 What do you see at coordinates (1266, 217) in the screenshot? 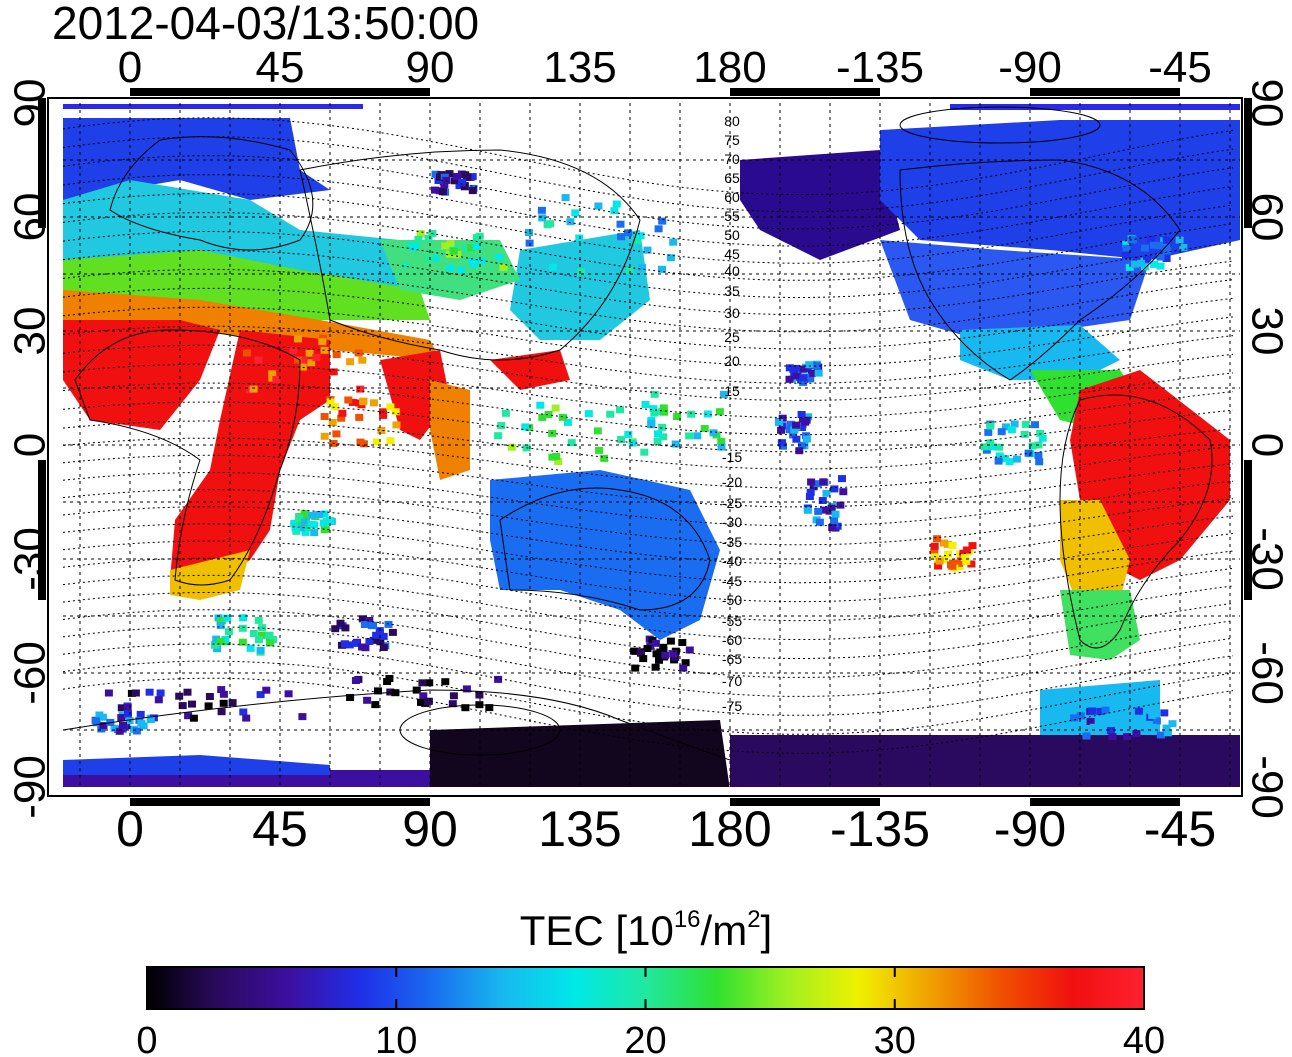
I see `right-lat-label: 60` at bounding box center [1266, 217].